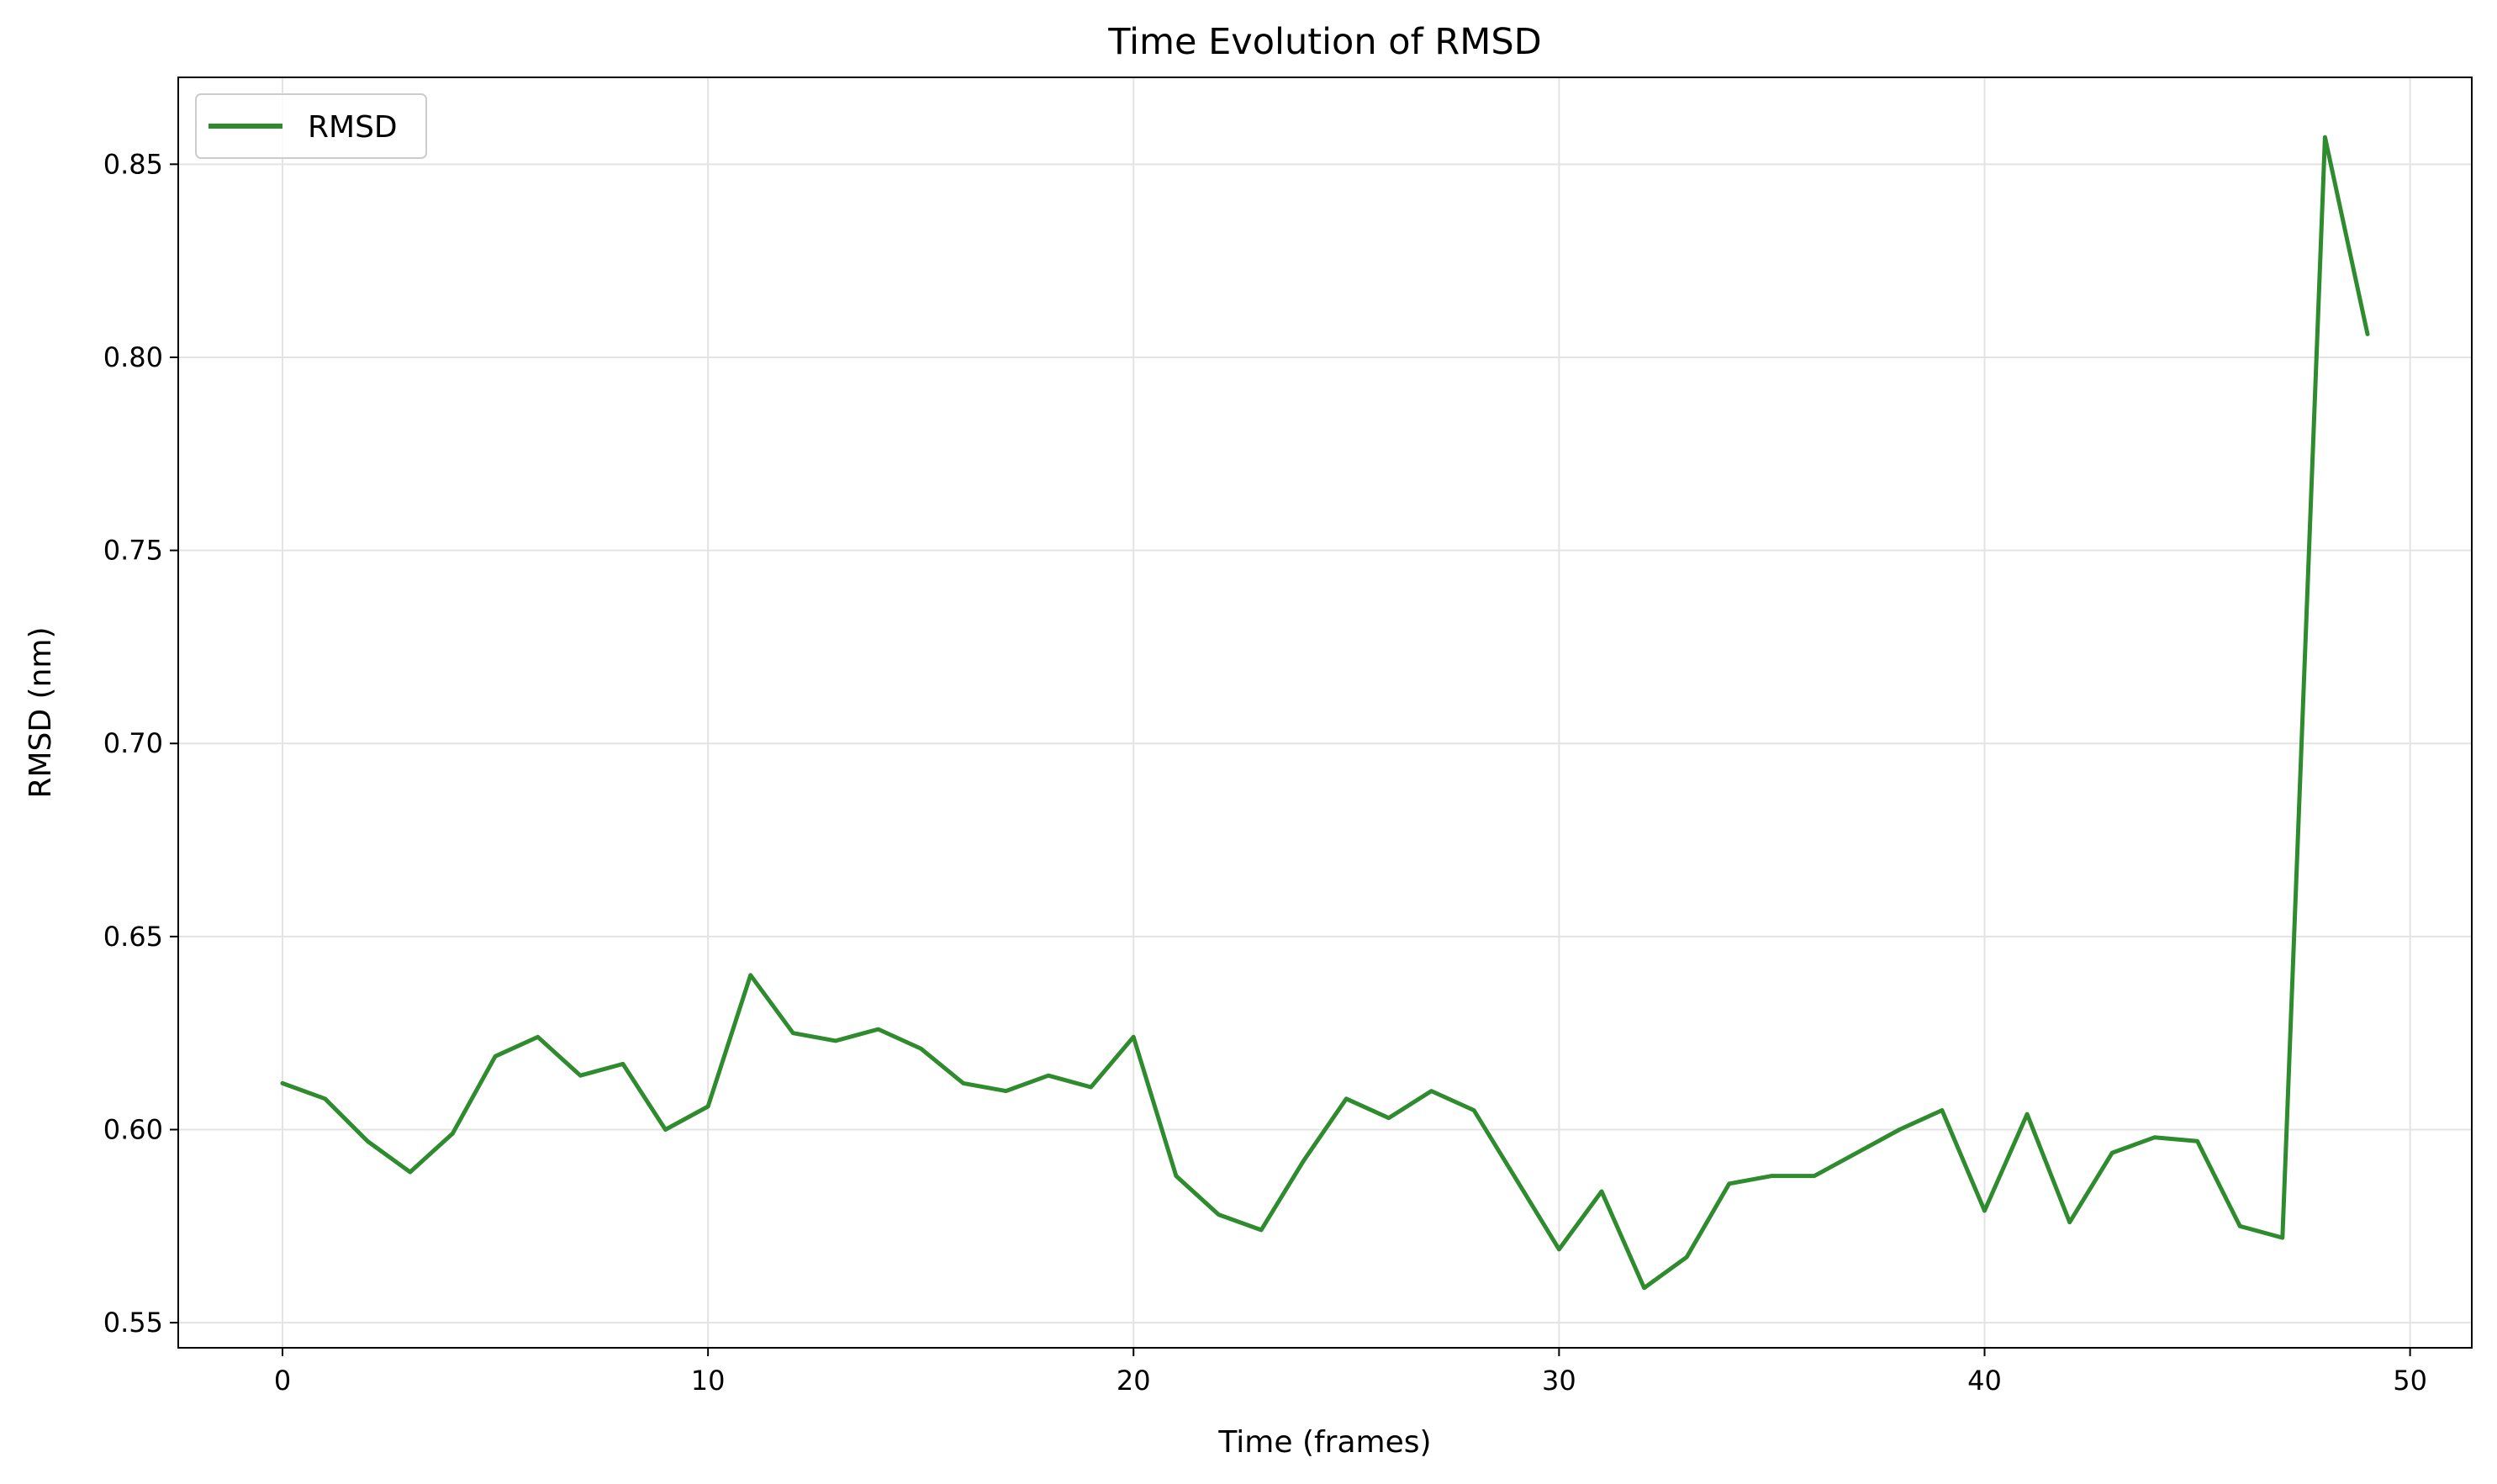 The height and width of the screenshot is (1484, 2497). What do you see at coordinates (1984, 1381) in the screenshot?
I see `x-tick-label: 40` at bounding box center [1984, 1381].